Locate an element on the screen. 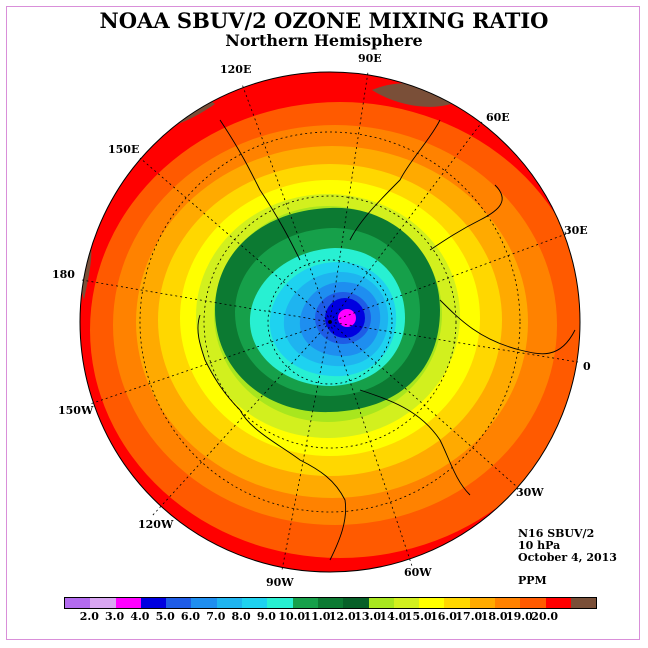 The height and width of the screenshot is (648, 648). north-america-coast is located at coordinates (293, 485).